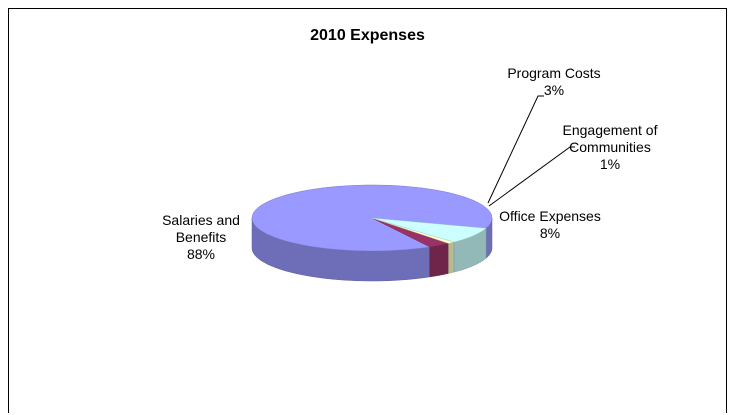 This screenshot has width=735, height=415. What do you see at coordinates (610, 164) in the screenshot?
I see `slice-percent-2: 1%` at bounding box center [610, 164].